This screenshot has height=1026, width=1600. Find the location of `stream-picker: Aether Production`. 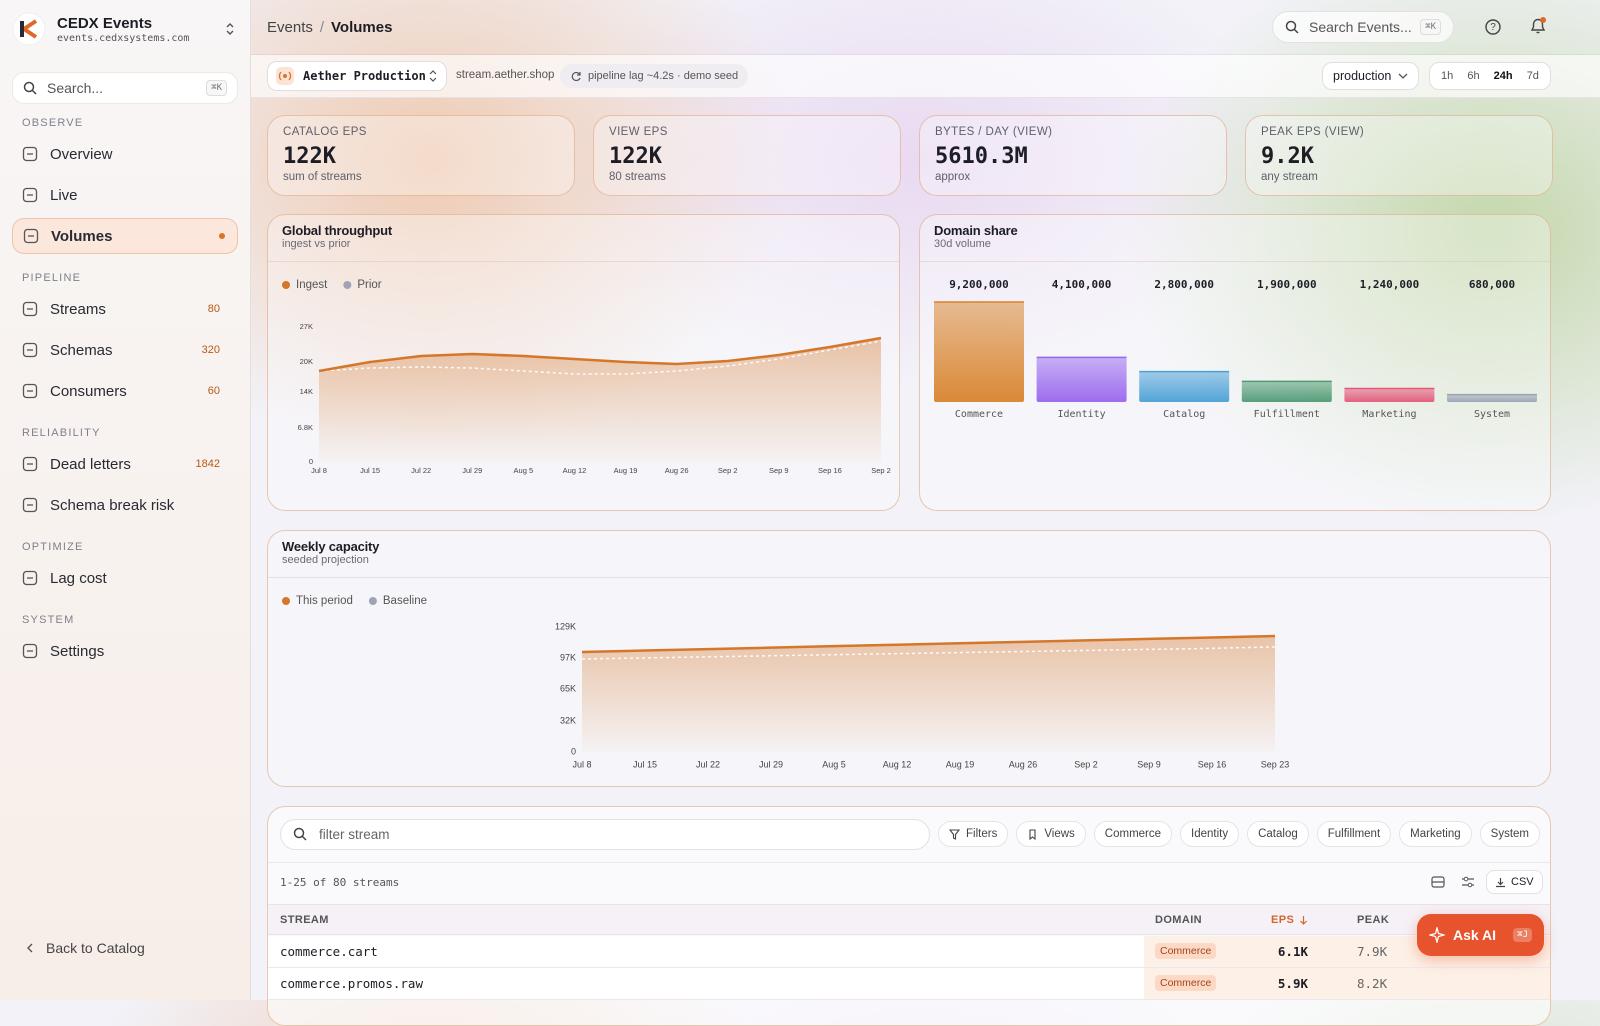

stream-picker: Aether Production is located at coordinates (357, 76).